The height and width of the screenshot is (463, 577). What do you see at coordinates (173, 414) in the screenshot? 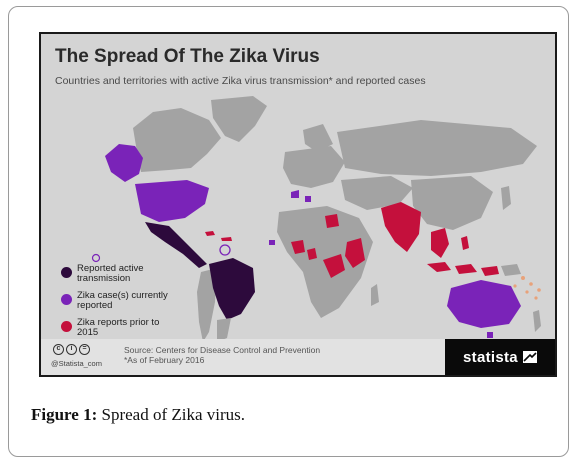
I see `caption-text: Spread of Zika virus.` at bounding box center [173, 414].